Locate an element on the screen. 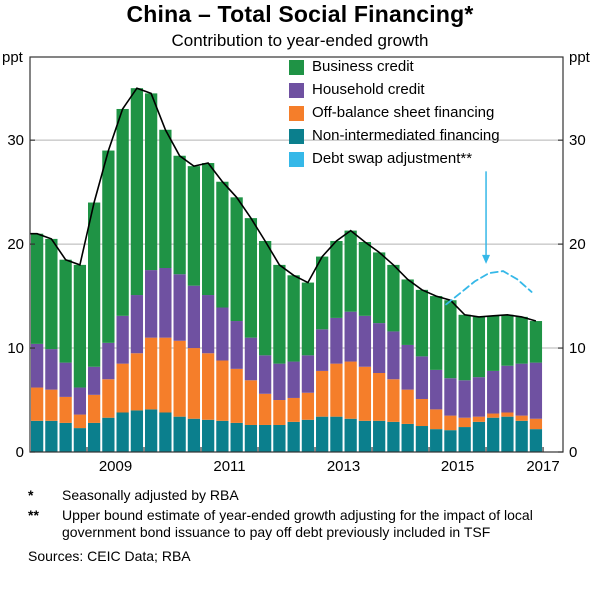  x-tick-label: 2017 is located at coordinates (542, 466).